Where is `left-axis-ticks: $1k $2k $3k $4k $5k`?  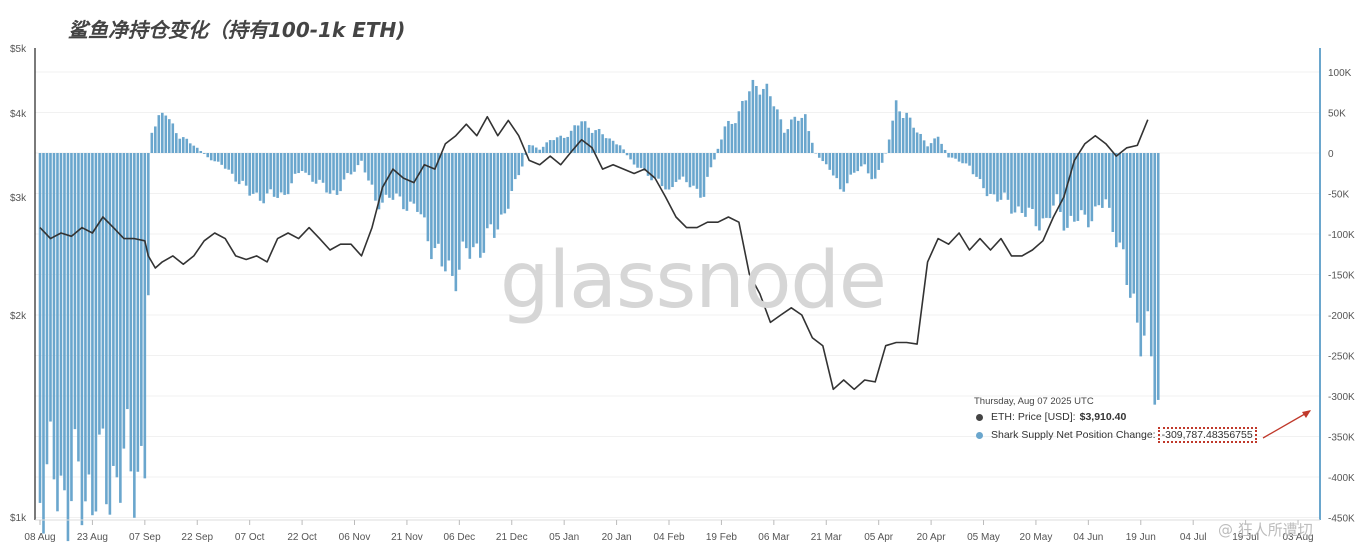
left-axis-ticks: $1k $2k $3k $4k $5k is located at coordinates (18, 284).